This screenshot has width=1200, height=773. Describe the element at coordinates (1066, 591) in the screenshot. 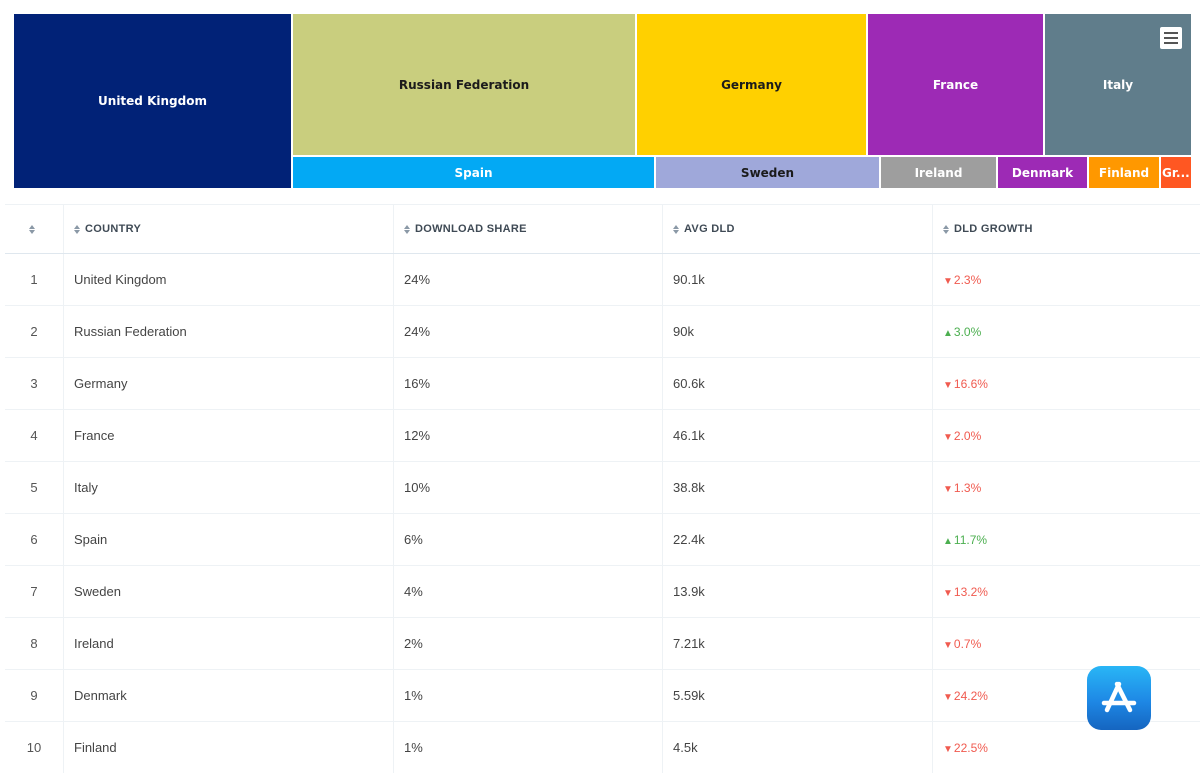

I see `dld-growth-cell: ▼13.2%` at that location.